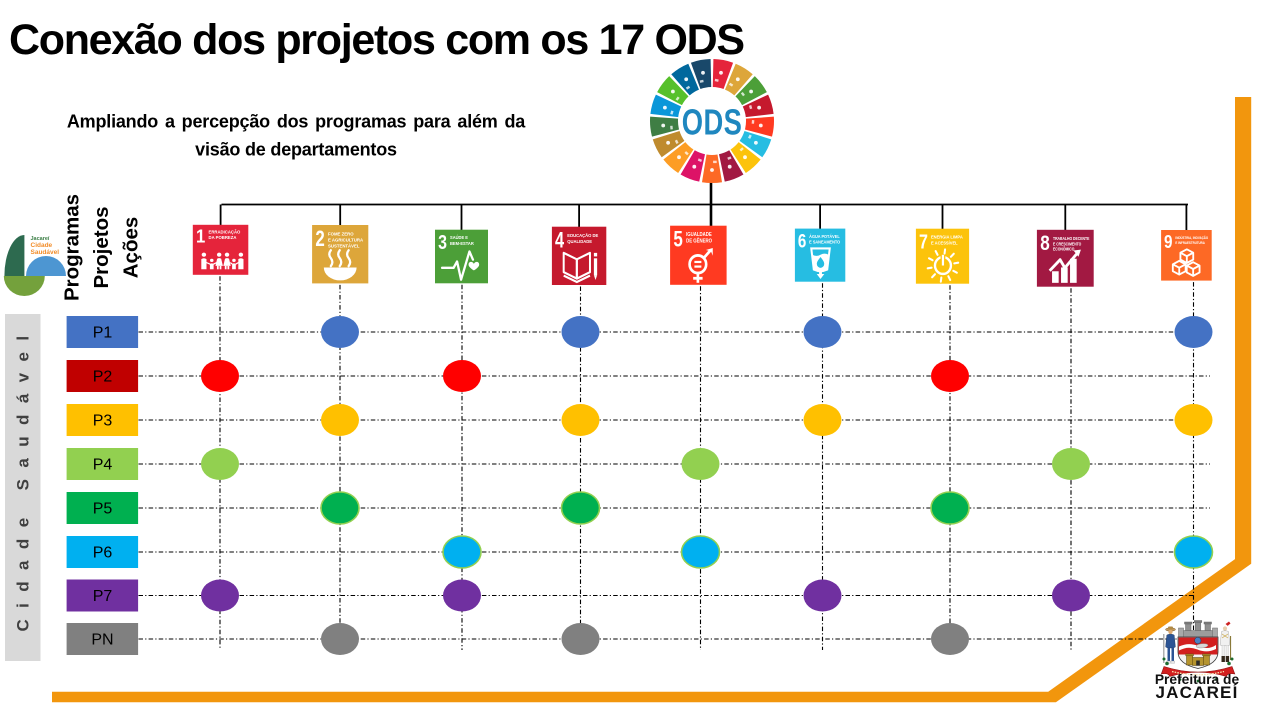 The width and height of the screenshot is (1280, 720). Describe the element at coordinates (442, 242) in the screenshot. I see `svg-text: 3` at that location.